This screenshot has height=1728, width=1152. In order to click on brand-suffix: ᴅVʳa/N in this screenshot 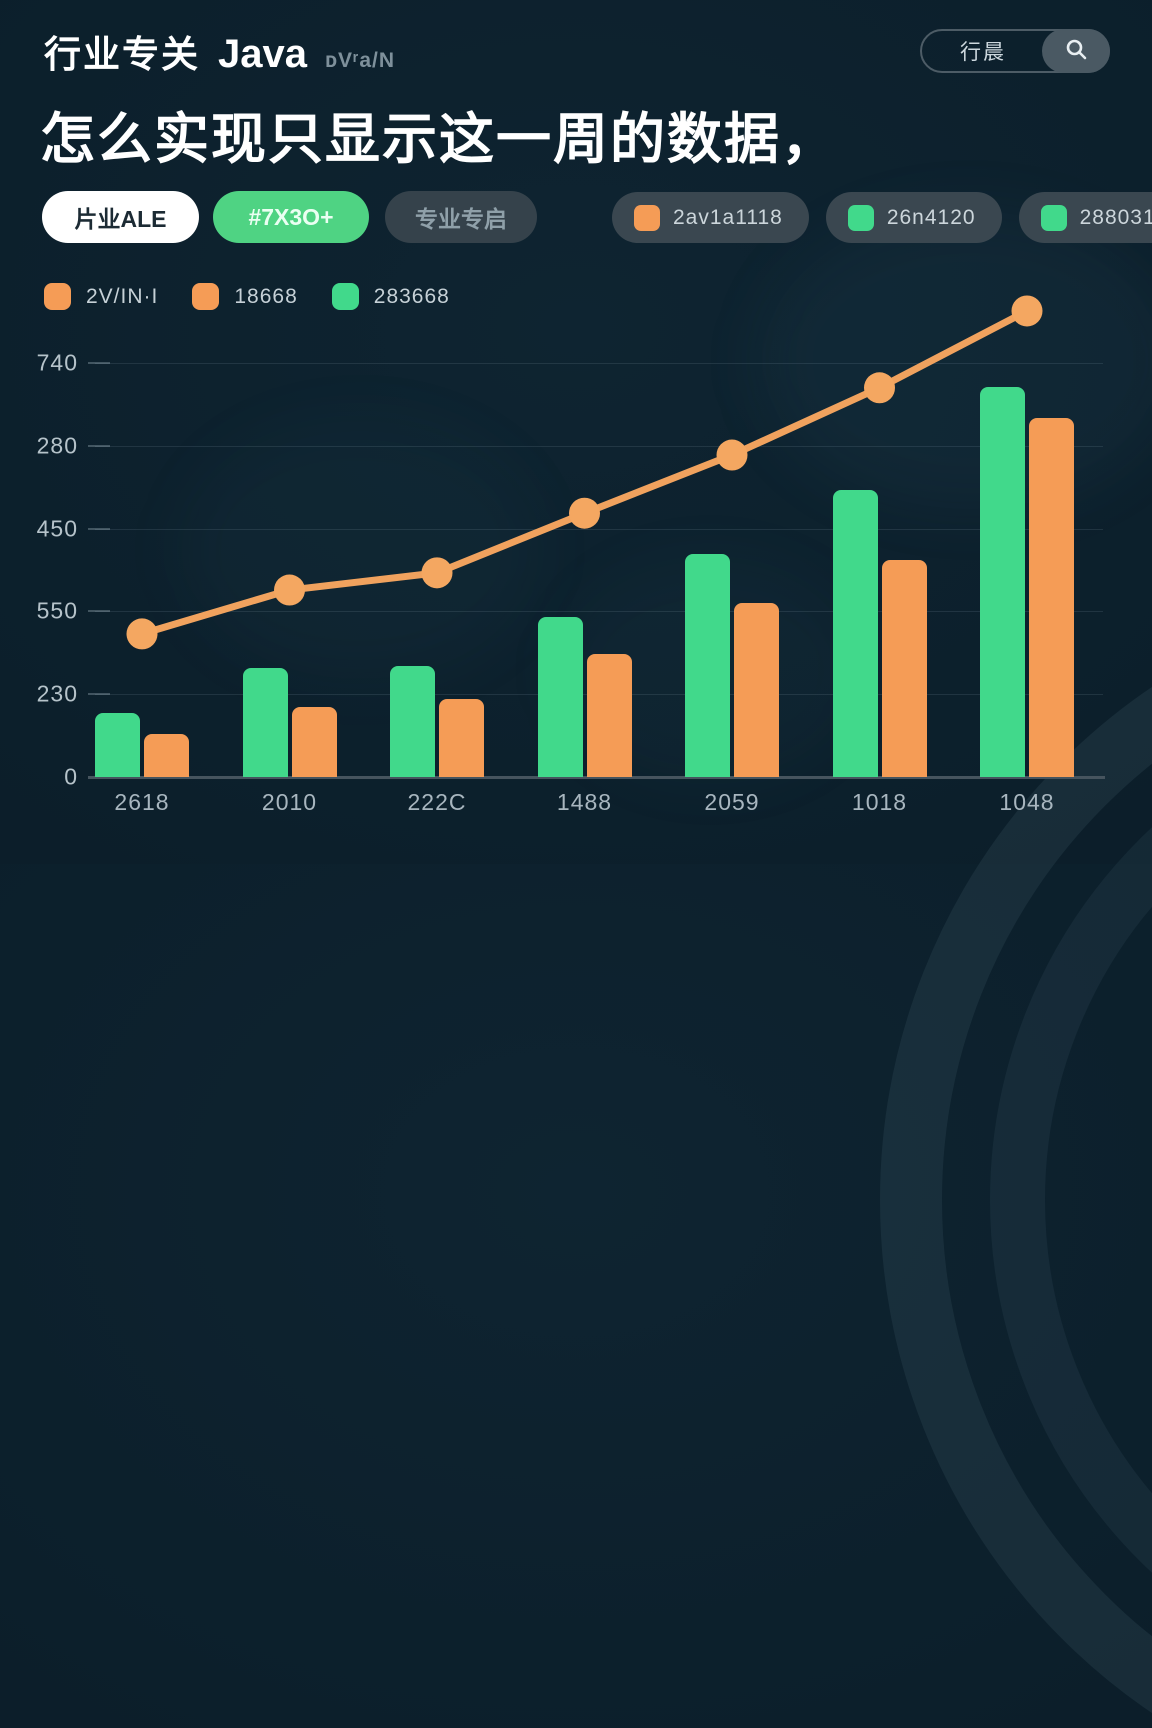, I will do `click(360, 60)`.